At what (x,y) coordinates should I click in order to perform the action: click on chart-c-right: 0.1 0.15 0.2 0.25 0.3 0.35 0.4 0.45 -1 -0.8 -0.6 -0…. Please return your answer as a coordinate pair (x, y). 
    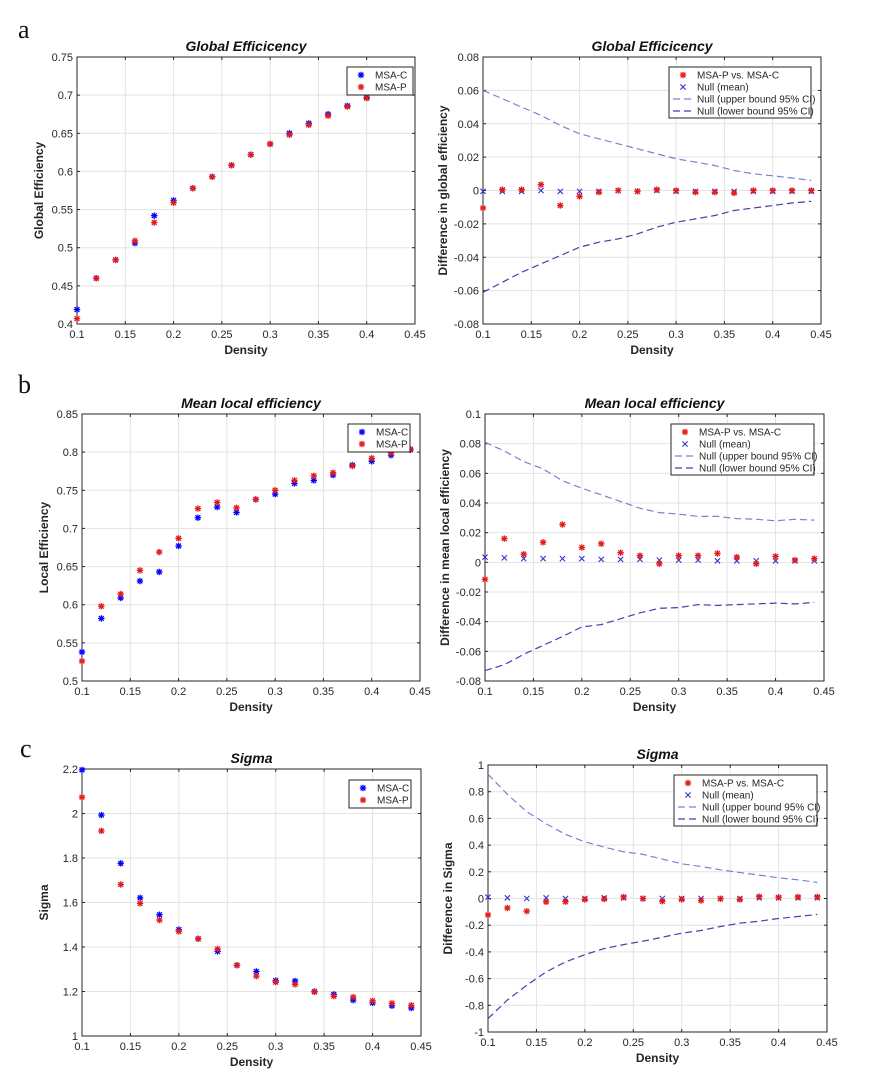
    Looking at the image, I should click on (639, 905).